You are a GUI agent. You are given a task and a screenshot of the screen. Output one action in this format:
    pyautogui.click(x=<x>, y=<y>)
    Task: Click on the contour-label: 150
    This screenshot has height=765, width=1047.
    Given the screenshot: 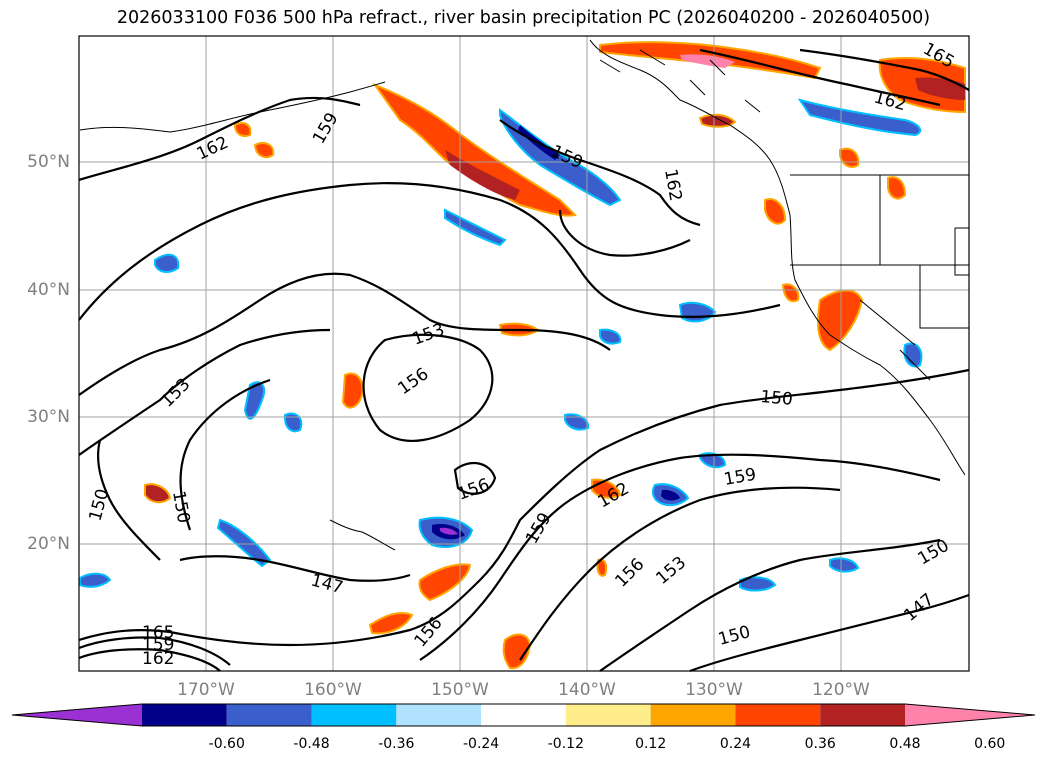 What is the action you would take?
    pyautogui.click(x=777, y=398)
    